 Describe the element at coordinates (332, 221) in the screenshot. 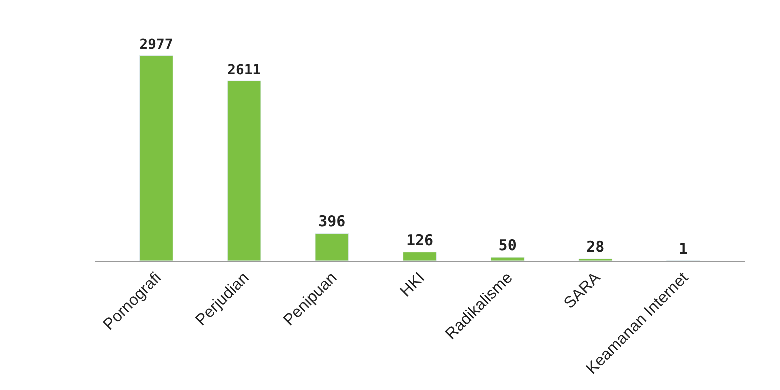

I see `data-label: 396` at that location.